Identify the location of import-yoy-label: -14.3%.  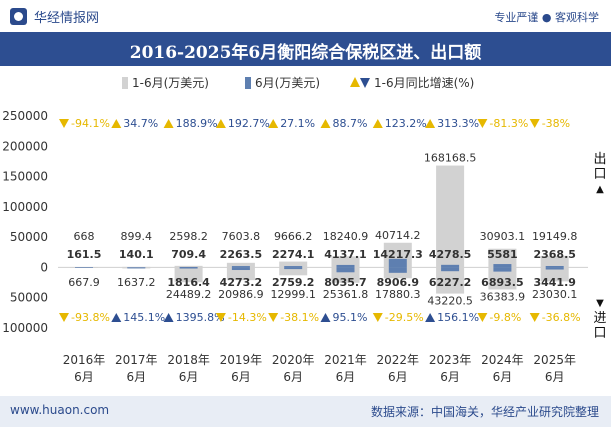
(247, 317).